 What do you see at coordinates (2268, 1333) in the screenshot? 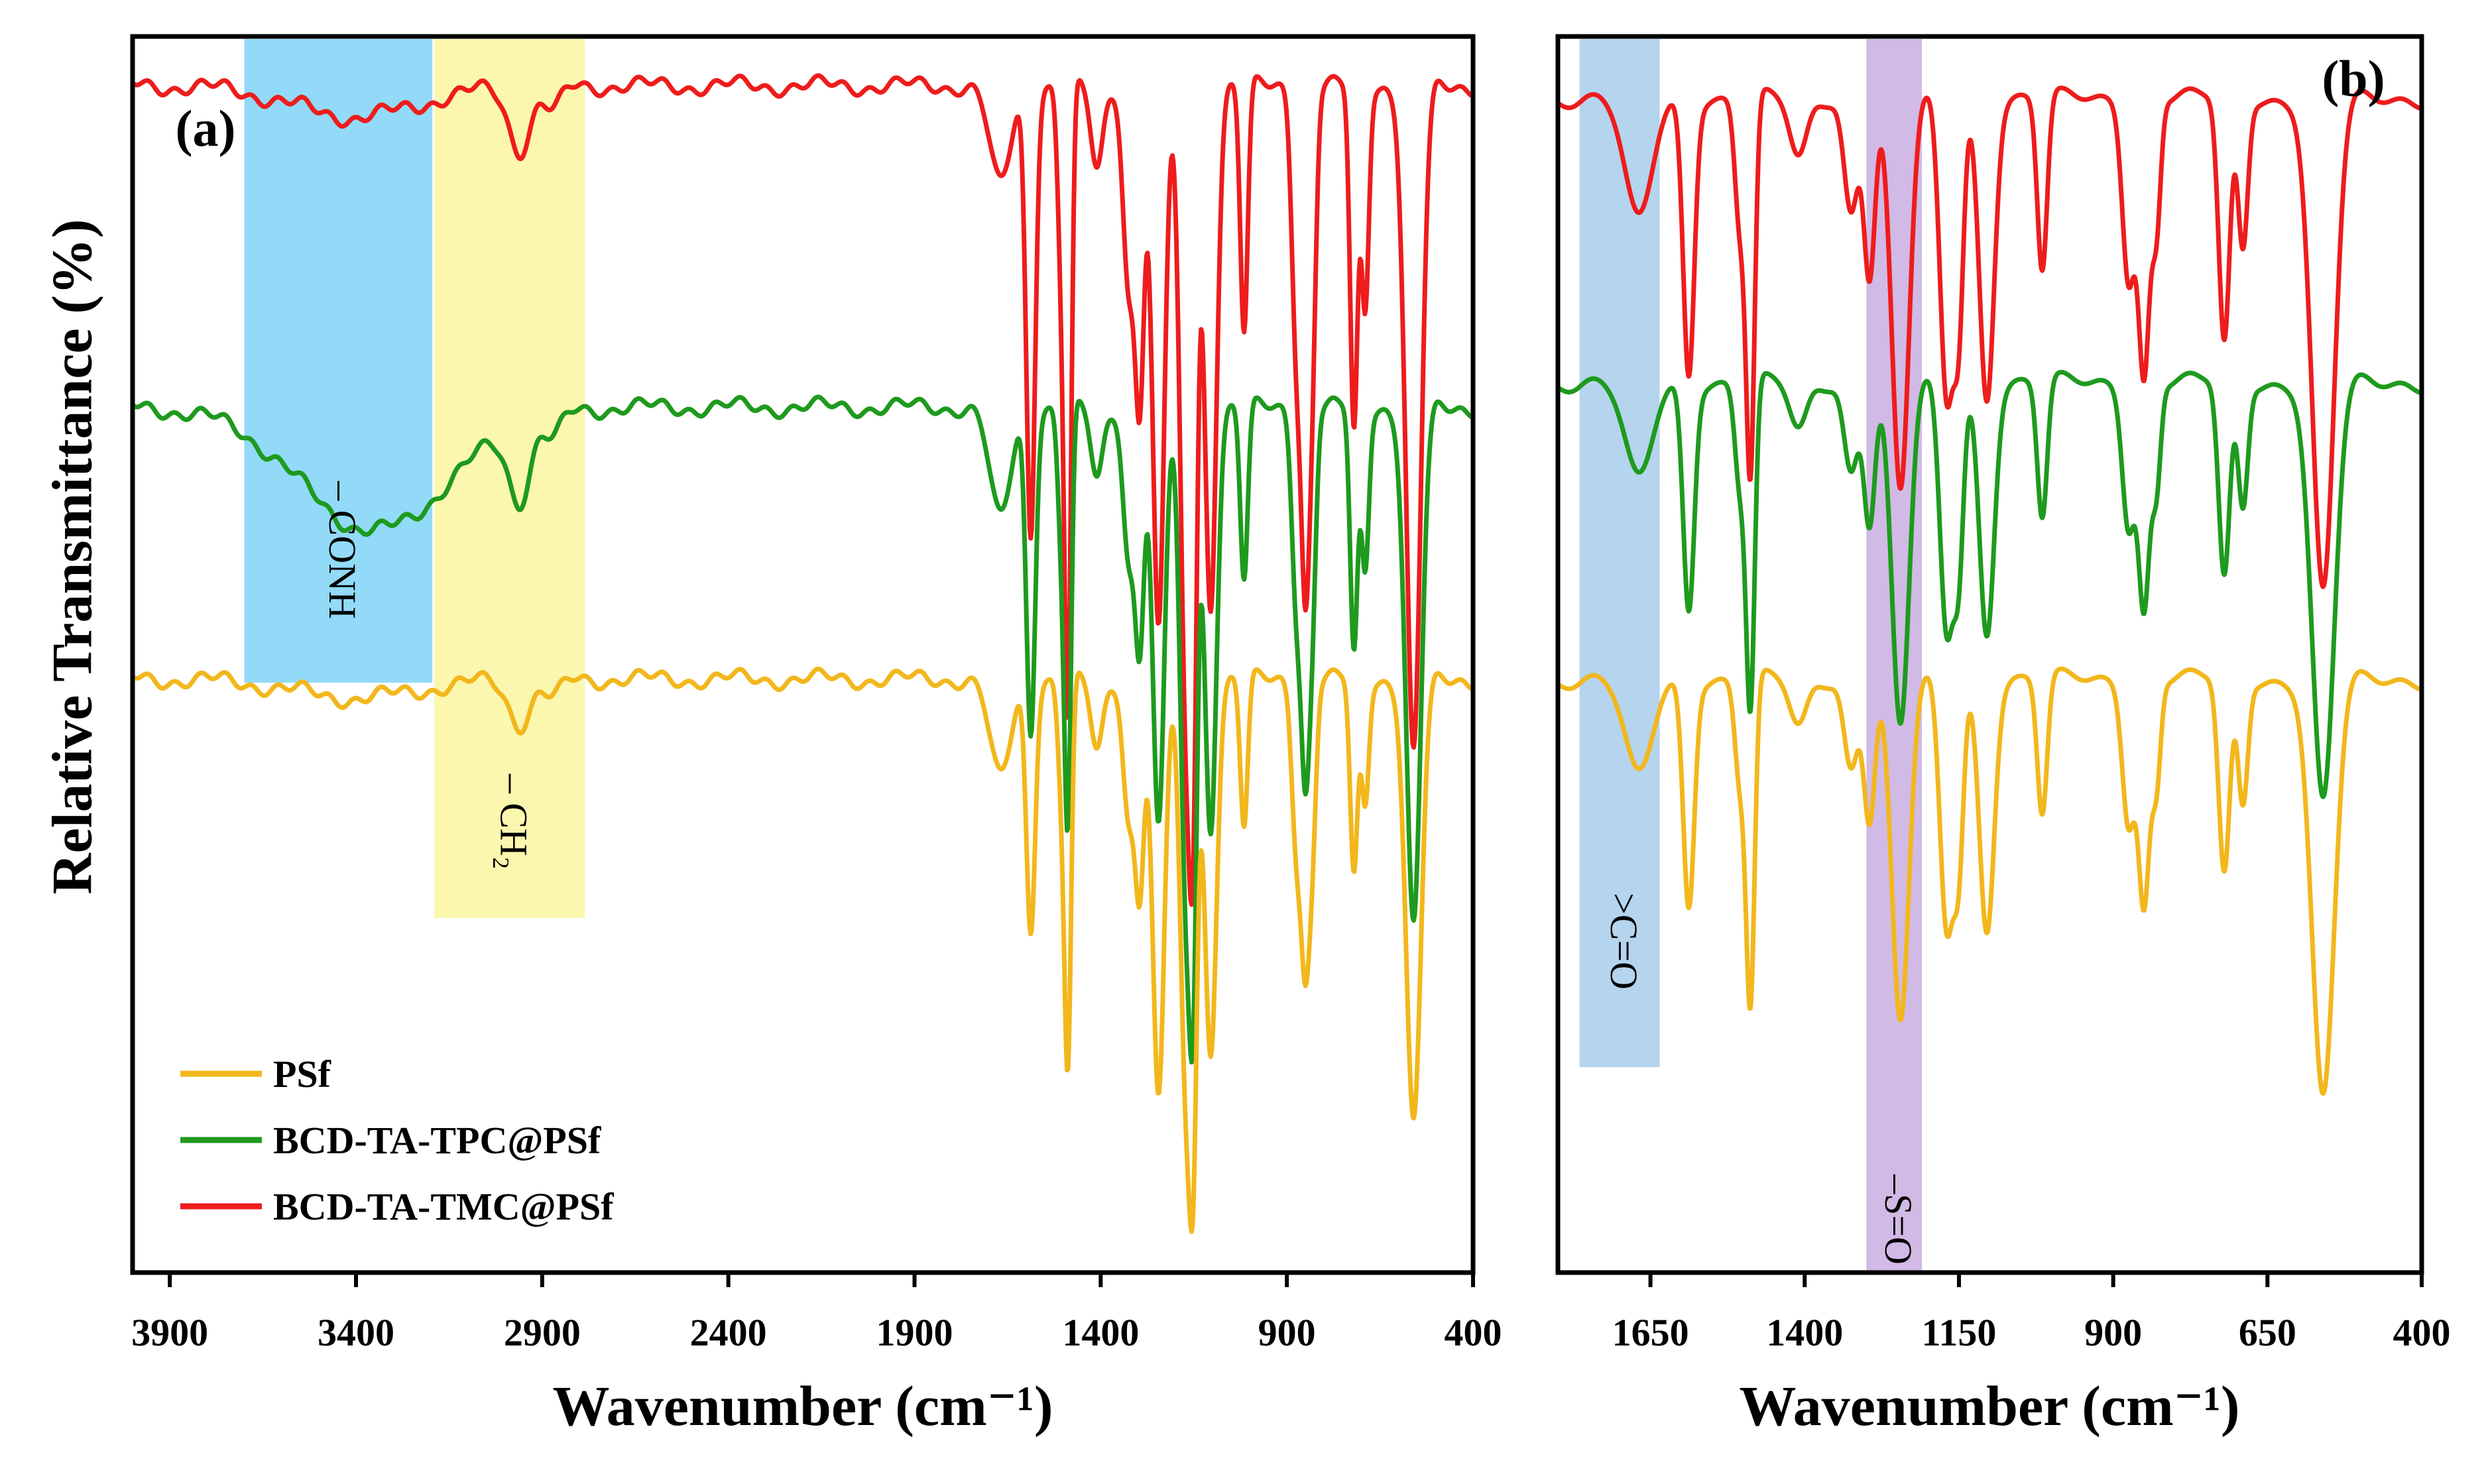
I see `x-tick-label: 650` at bounding box center [2268, 1333].